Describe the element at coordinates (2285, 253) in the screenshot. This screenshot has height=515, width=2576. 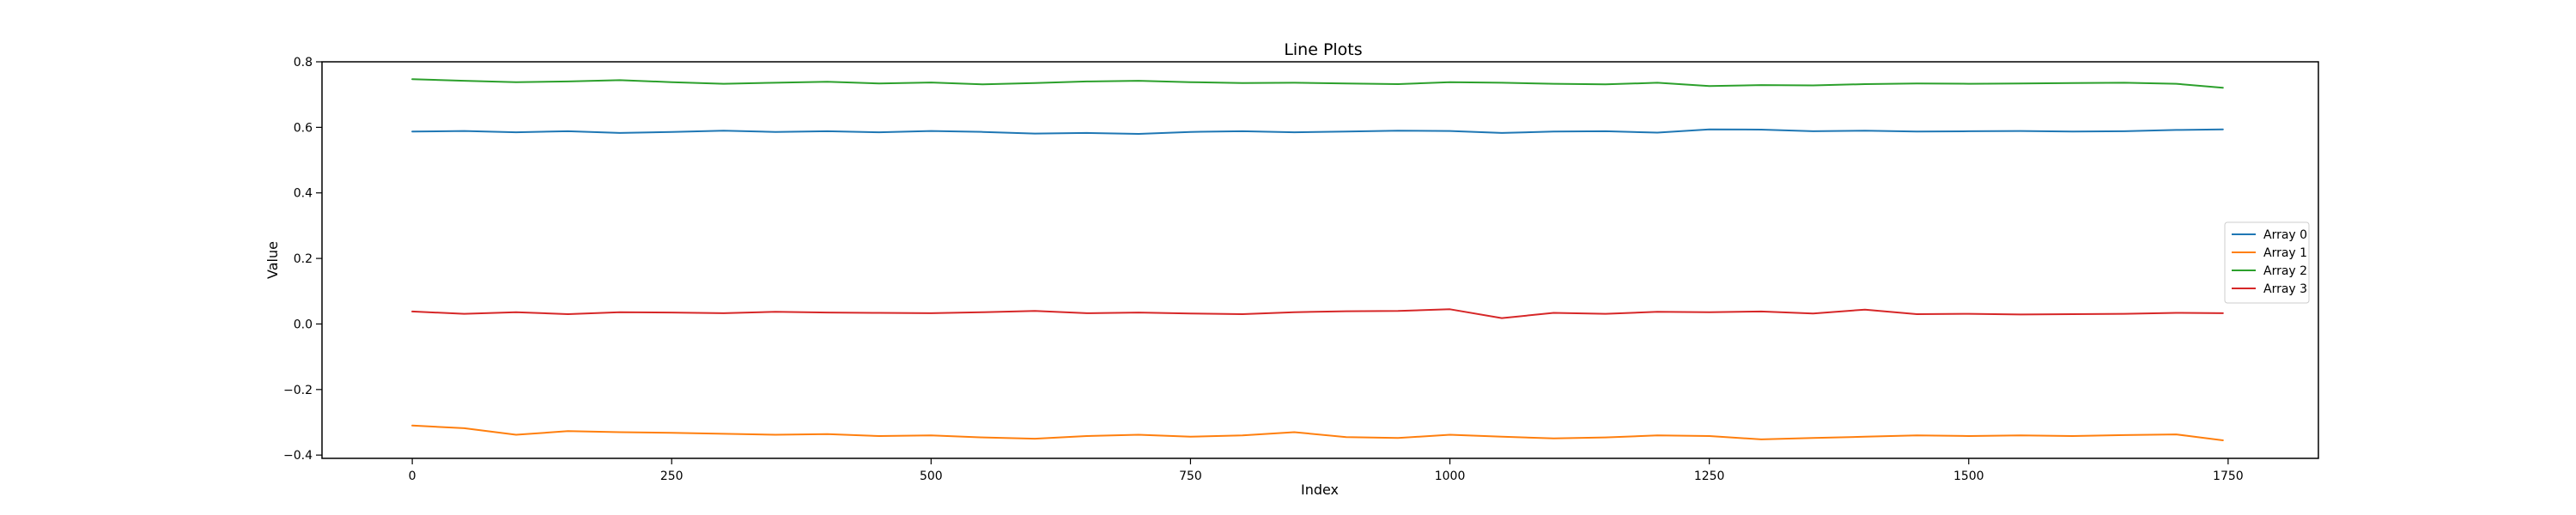
I see `legend-label: Array 1` at that location.